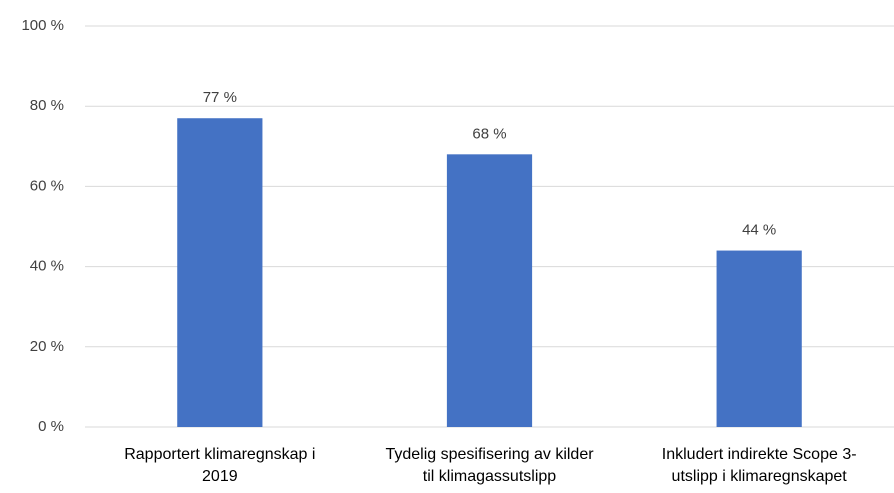  What do you see at coordinates (759, 230) in the screenshot?
I see `value-label: 44 %` at bounding box center [759, 230].